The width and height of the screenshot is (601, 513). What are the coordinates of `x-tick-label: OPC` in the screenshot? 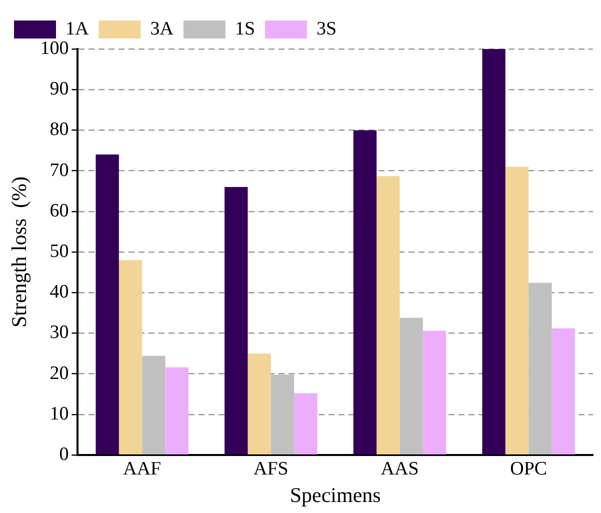 It's located at (529, 469).